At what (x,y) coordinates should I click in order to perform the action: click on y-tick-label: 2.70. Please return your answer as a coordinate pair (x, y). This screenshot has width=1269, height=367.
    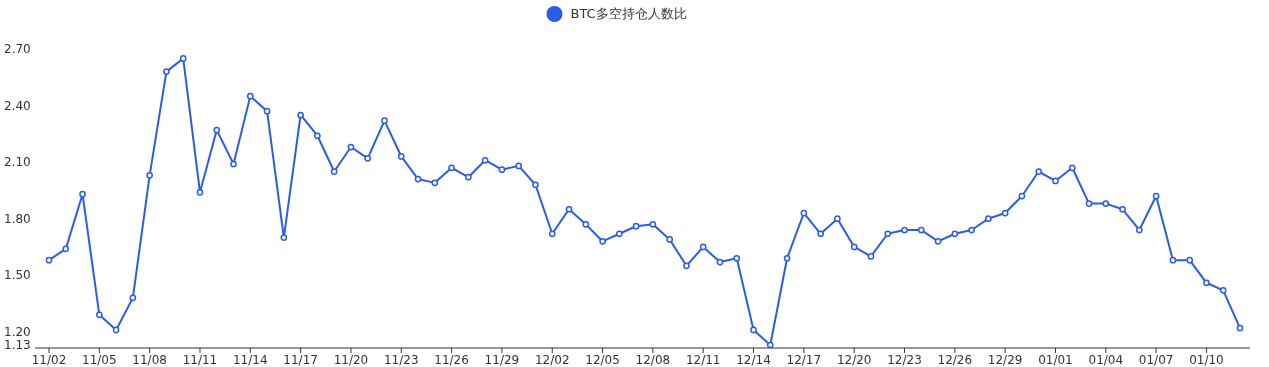
    Looking at the image, I should click on (17, 49).